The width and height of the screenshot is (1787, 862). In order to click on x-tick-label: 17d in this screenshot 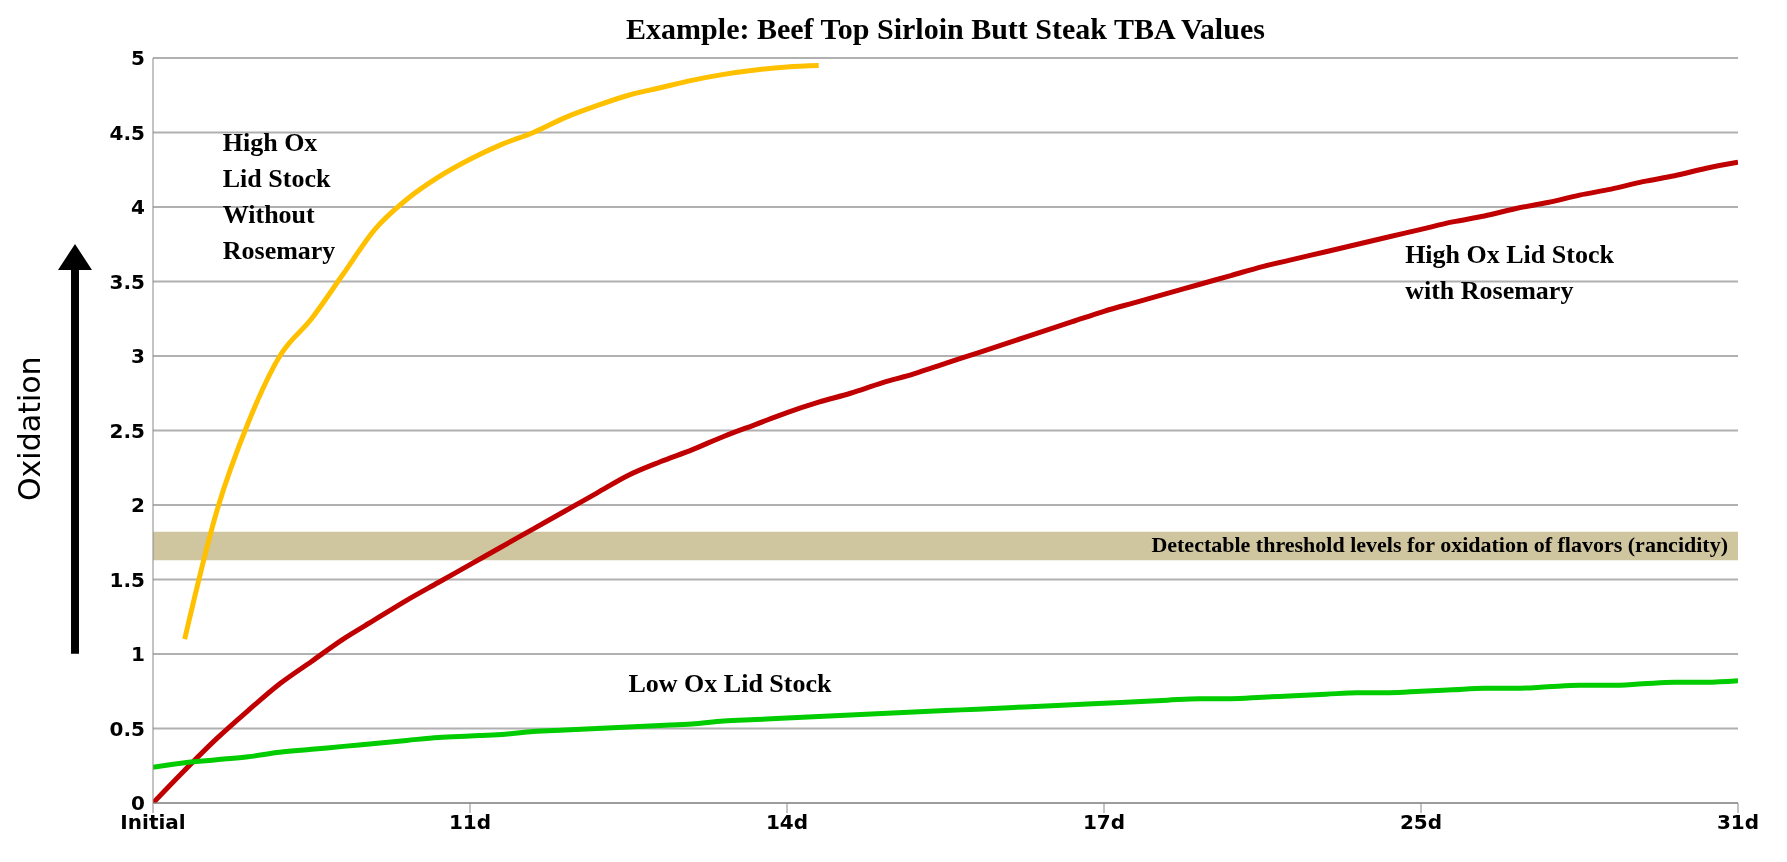, I will do `click(1104, 822)`.